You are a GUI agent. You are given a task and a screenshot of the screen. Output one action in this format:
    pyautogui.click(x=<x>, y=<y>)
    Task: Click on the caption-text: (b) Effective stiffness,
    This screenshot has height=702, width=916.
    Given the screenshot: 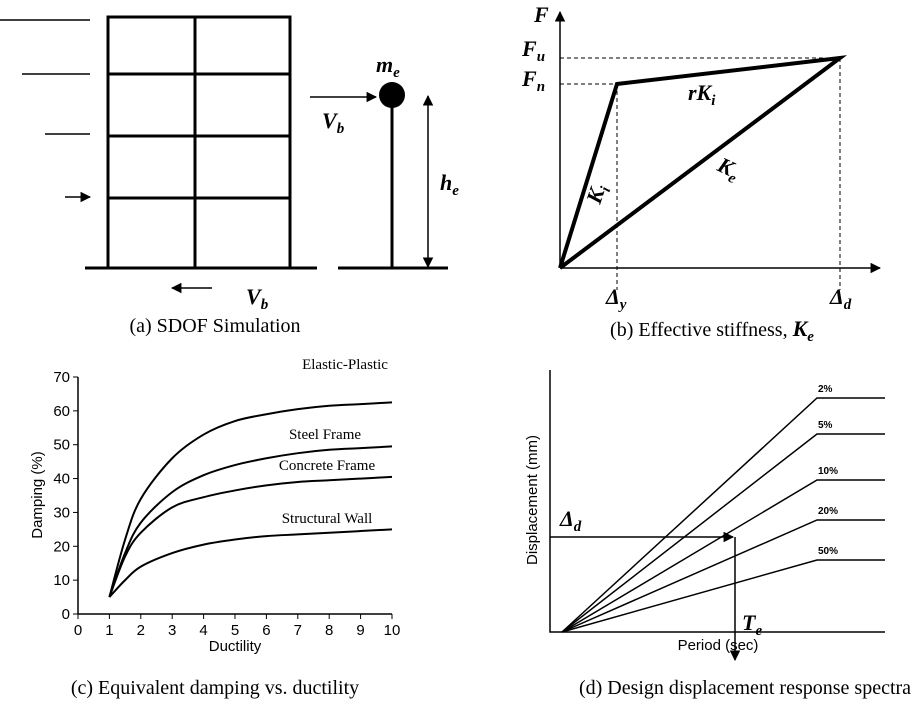 What is the action you would take?
    pyautogui.click(x=701, y=330)
    